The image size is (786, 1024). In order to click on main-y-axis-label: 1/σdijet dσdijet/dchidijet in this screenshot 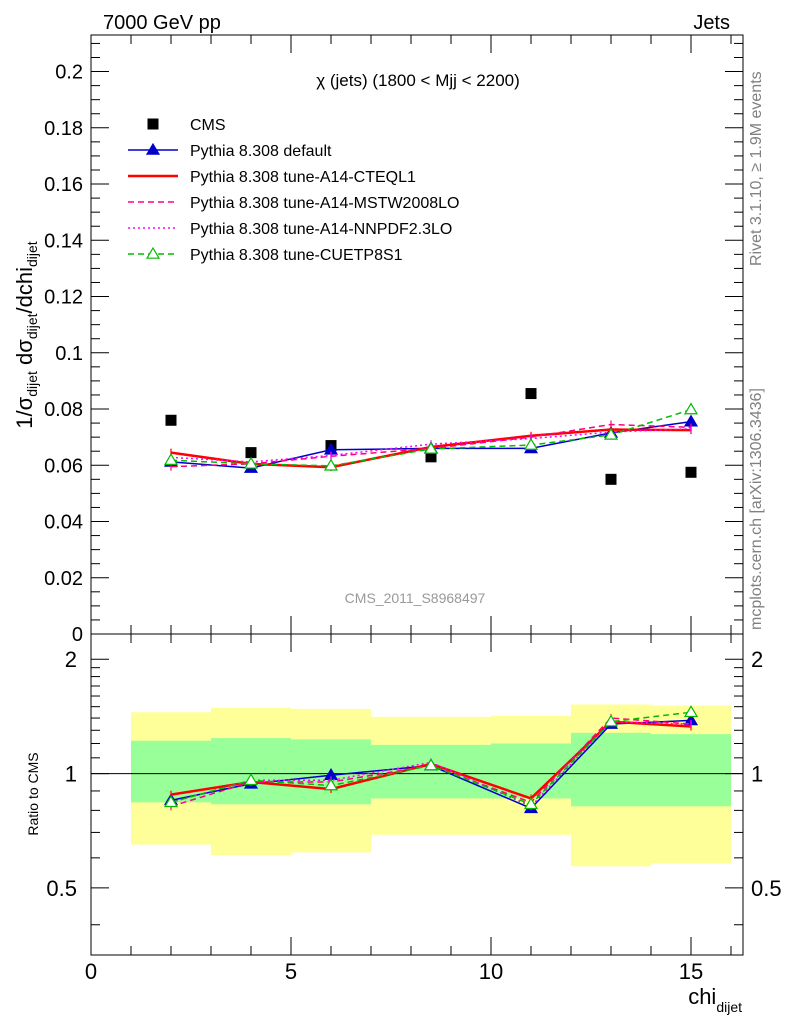, I will do `click(26, 335)`.